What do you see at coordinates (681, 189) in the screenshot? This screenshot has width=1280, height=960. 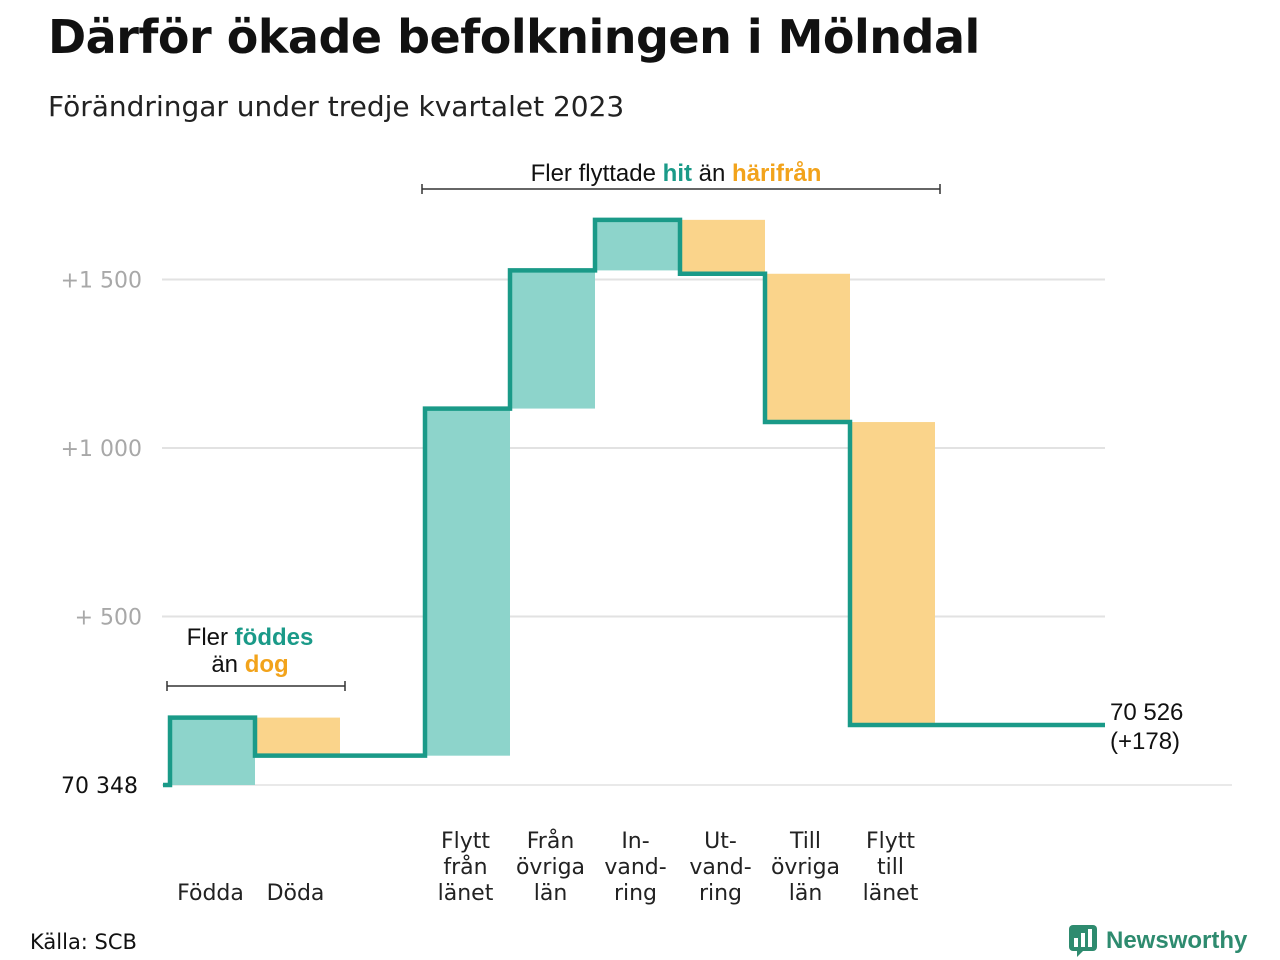 I see `migration-annotation-bracket` at bounding box center [681, 189].